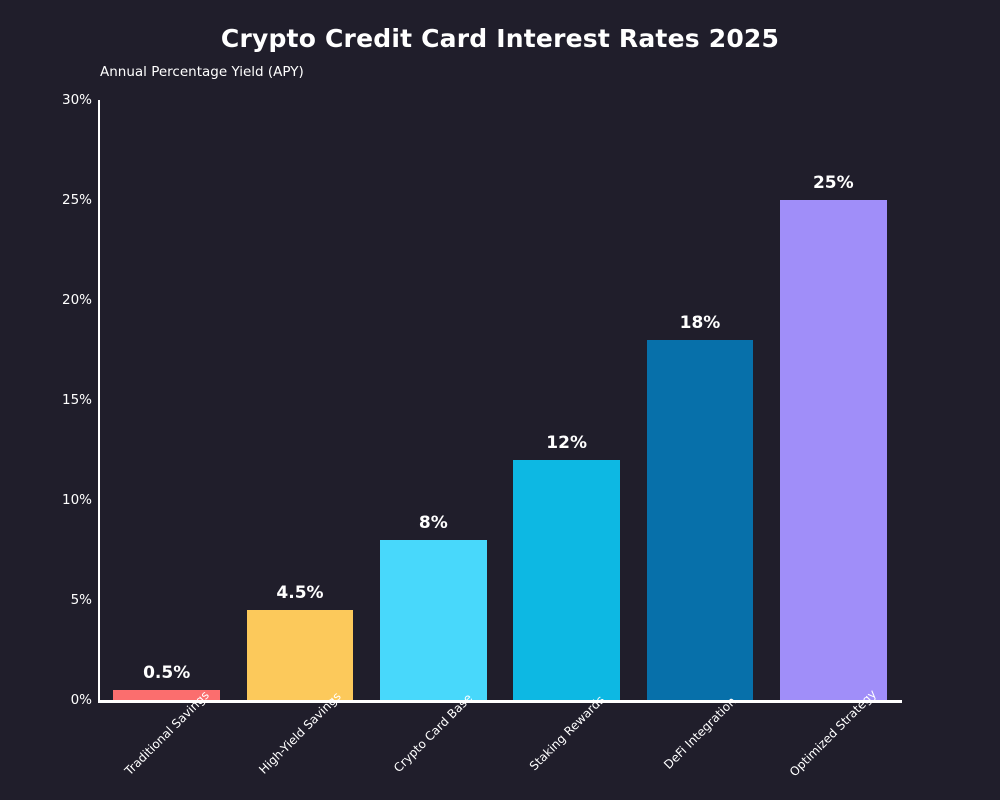 The height and width of the screenshot is (800, 1000). What do you see at coordinates (700, 323) in the screenshot?
I see `bar-value-label: 18%` at bounding box center [700, 323].